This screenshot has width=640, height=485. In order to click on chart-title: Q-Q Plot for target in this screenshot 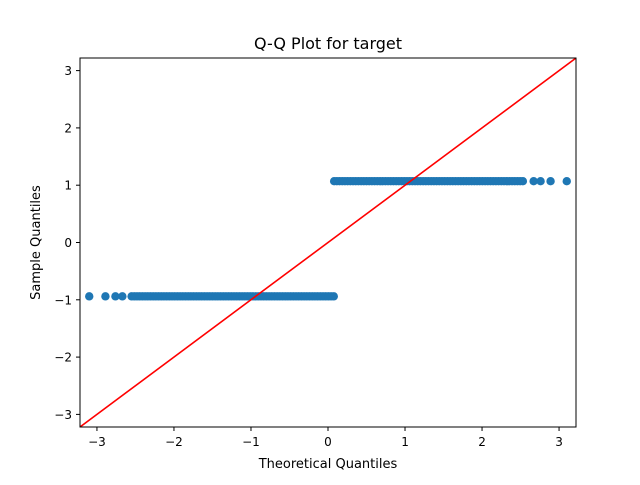, I will do `click(328, 43)`.